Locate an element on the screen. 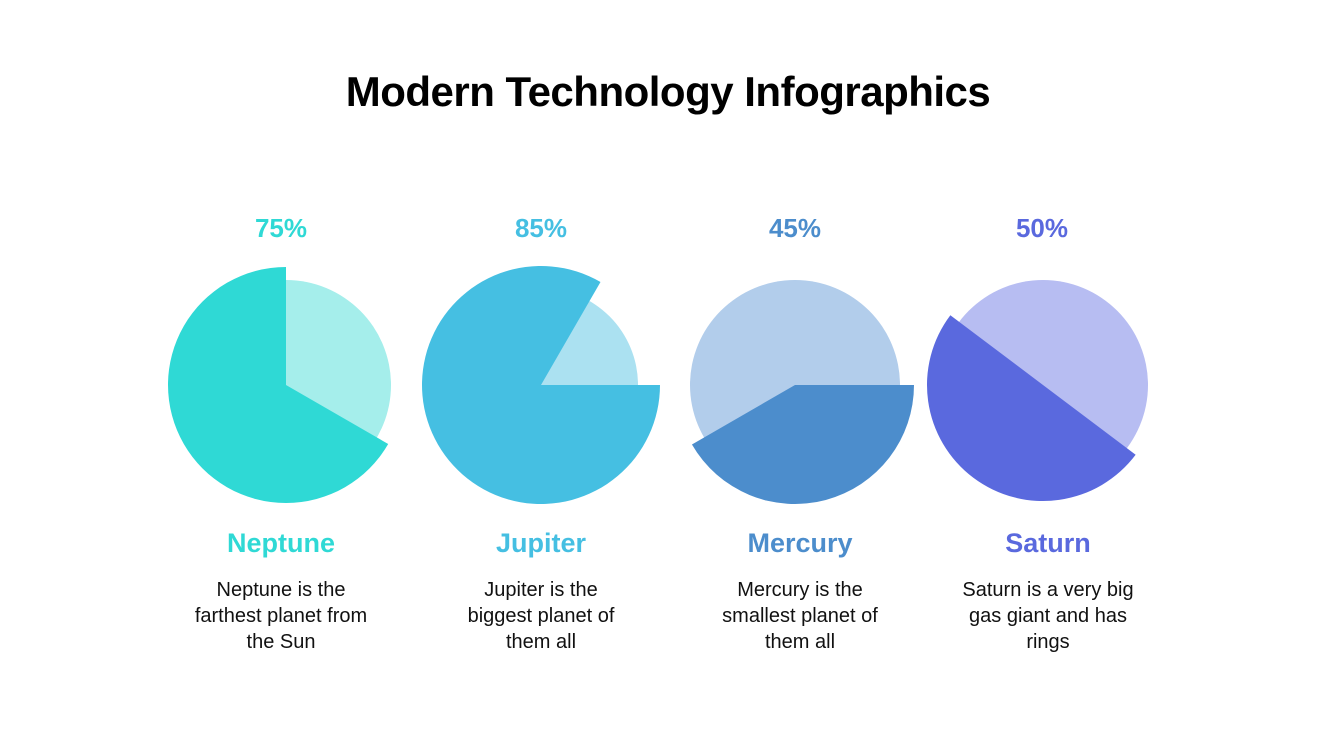 The height and width of the screenshot is (752, 1336). planet-name: Saturn is located at coordinates (1048, 543).